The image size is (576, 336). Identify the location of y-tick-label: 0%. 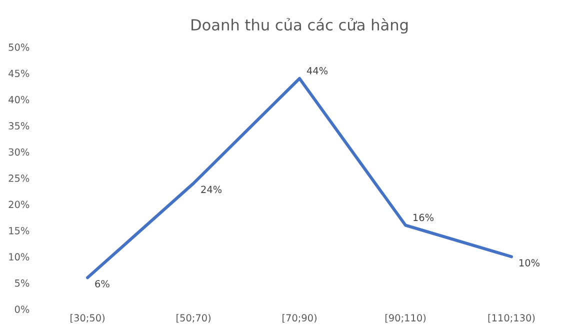
(22, 309).